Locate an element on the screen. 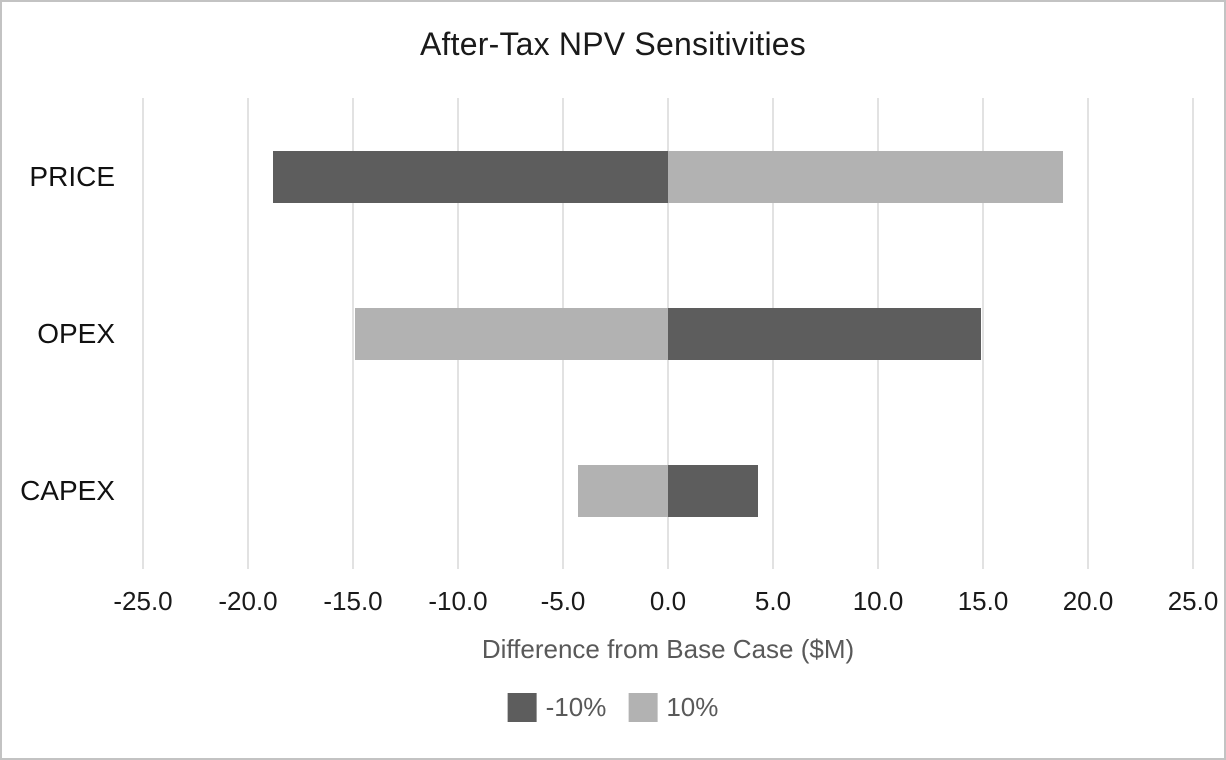 Image resolution: width=1226 pixels, height=760 pixels. x-tick-label: -20.0 is located at coordinates (248, 601).